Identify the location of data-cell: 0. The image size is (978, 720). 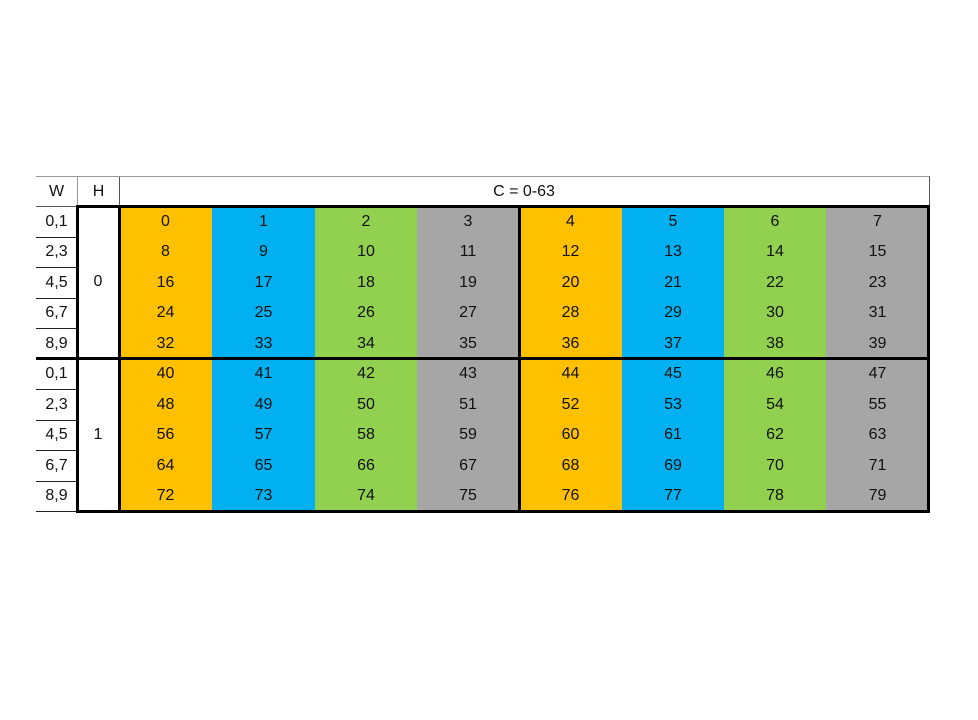
(166, 222).